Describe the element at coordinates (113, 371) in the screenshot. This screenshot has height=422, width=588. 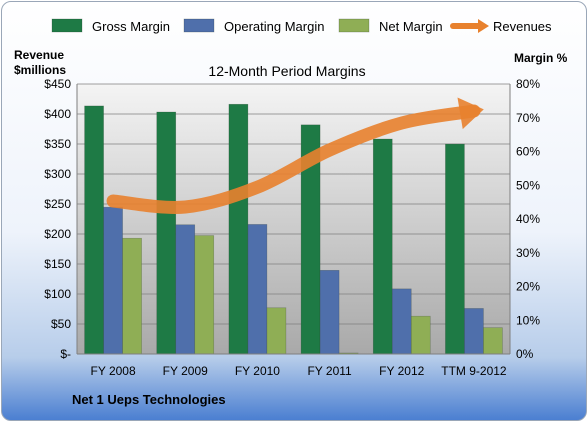
I see `x-tick-label: FY 2008` at that location.